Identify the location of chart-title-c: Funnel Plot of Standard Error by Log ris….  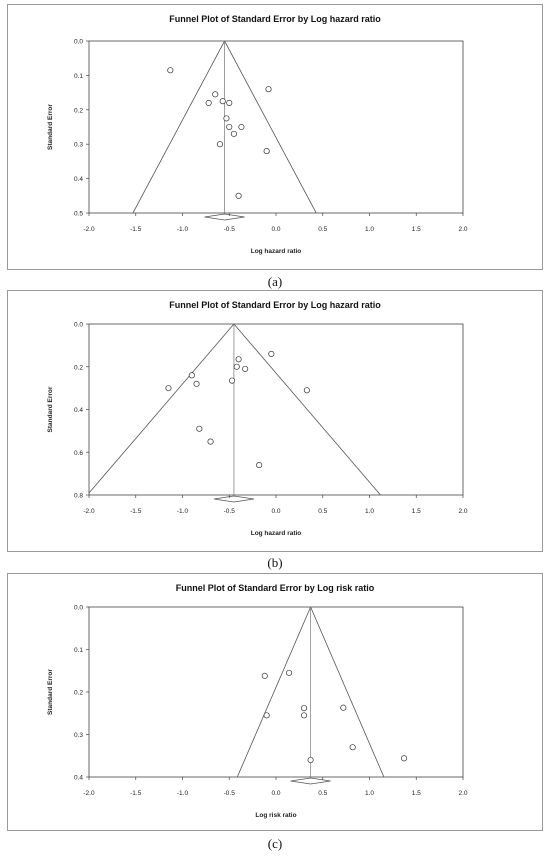
(275, 588).